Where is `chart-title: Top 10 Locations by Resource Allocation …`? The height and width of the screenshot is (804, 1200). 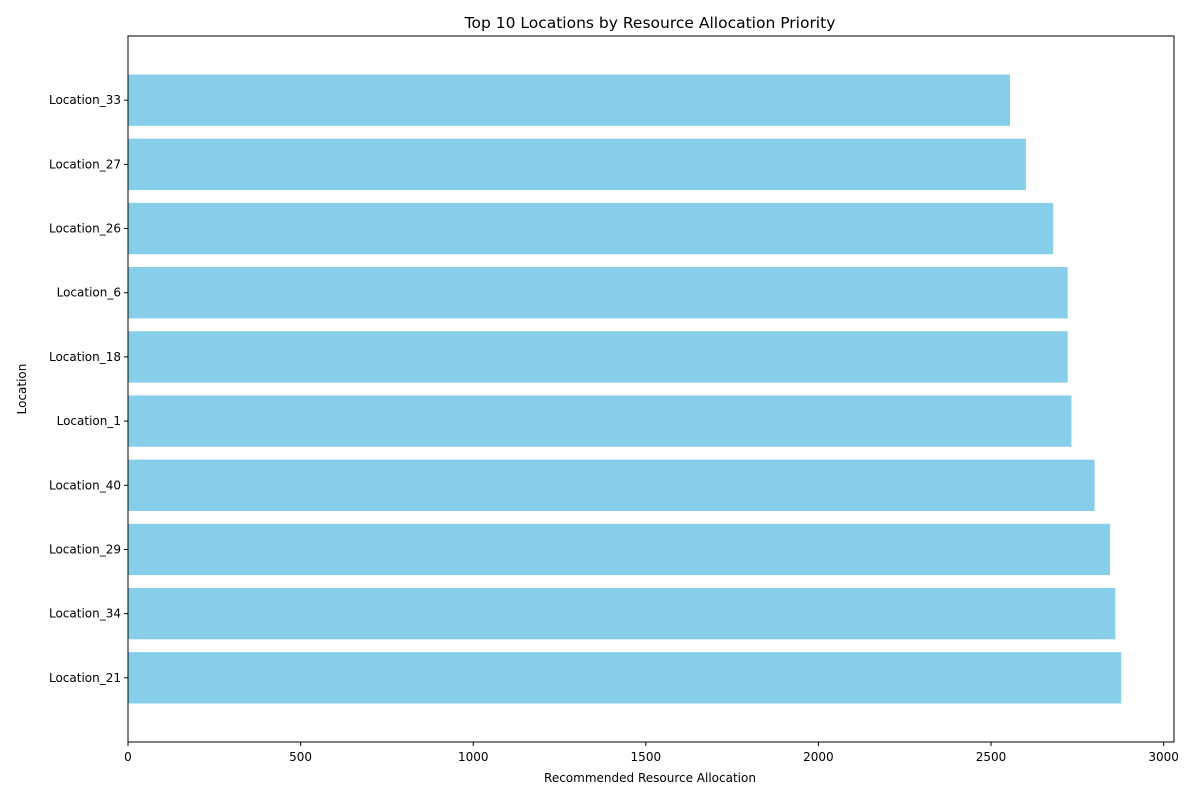
chart-title: Top 10 Locations by Resource Allocation … is located at coordinates (650, 23).